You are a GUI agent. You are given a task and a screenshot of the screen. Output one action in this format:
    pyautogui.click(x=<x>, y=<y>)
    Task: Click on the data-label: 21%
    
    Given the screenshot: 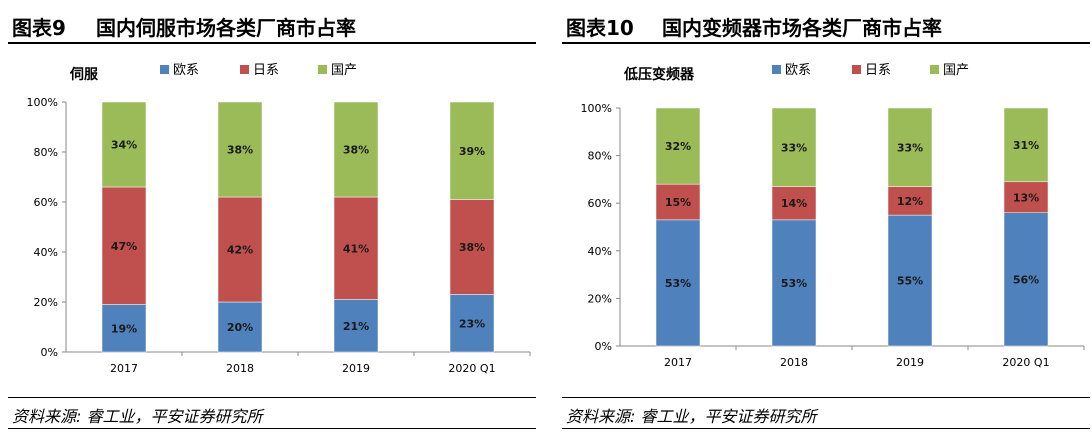 What is the action you would take?
    pyautogui.click(x=356, y=326)
    